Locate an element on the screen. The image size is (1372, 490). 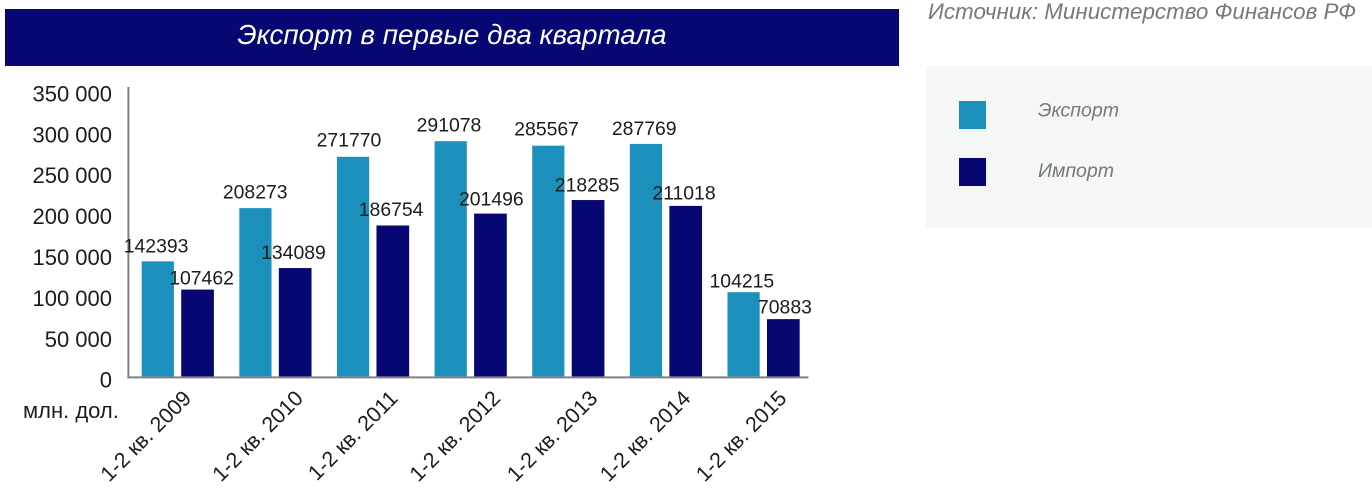
svg-text: 250 000 is located at coordinates (72, 175).